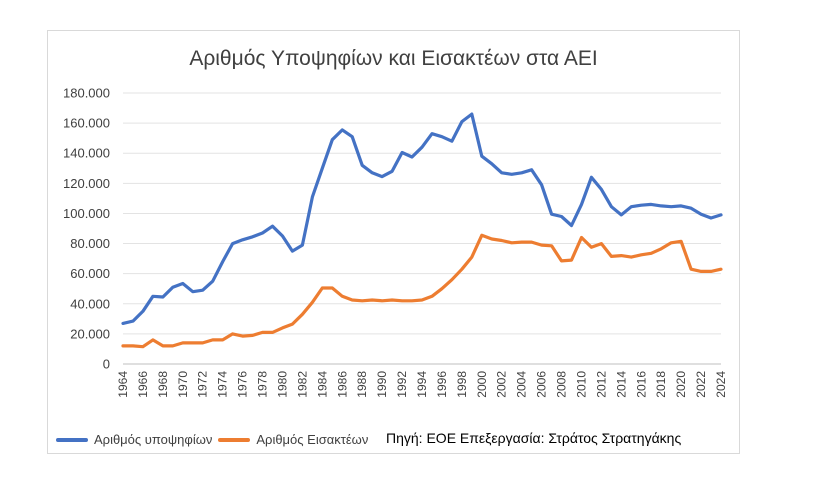  What do you see at coordinates (402, 384) in the screenshot?
I see `x-tick-label: 1992` at bounding box center [402, 384].